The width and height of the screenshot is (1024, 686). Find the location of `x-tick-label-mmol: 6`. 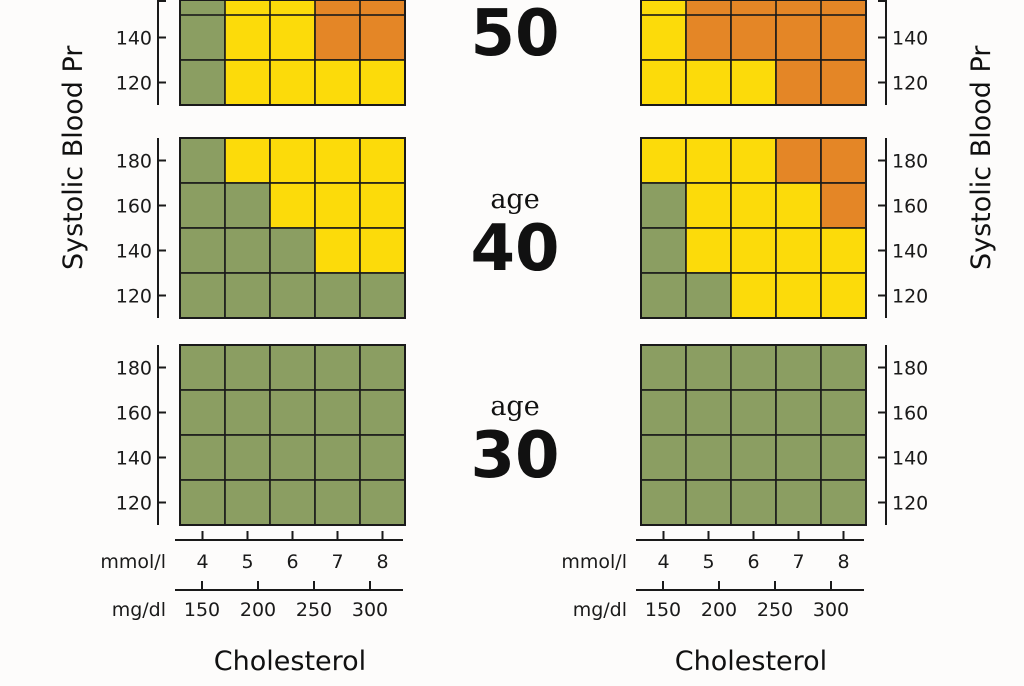

x-tick-label-mmol: 6 is located at coordinates (292, 562).